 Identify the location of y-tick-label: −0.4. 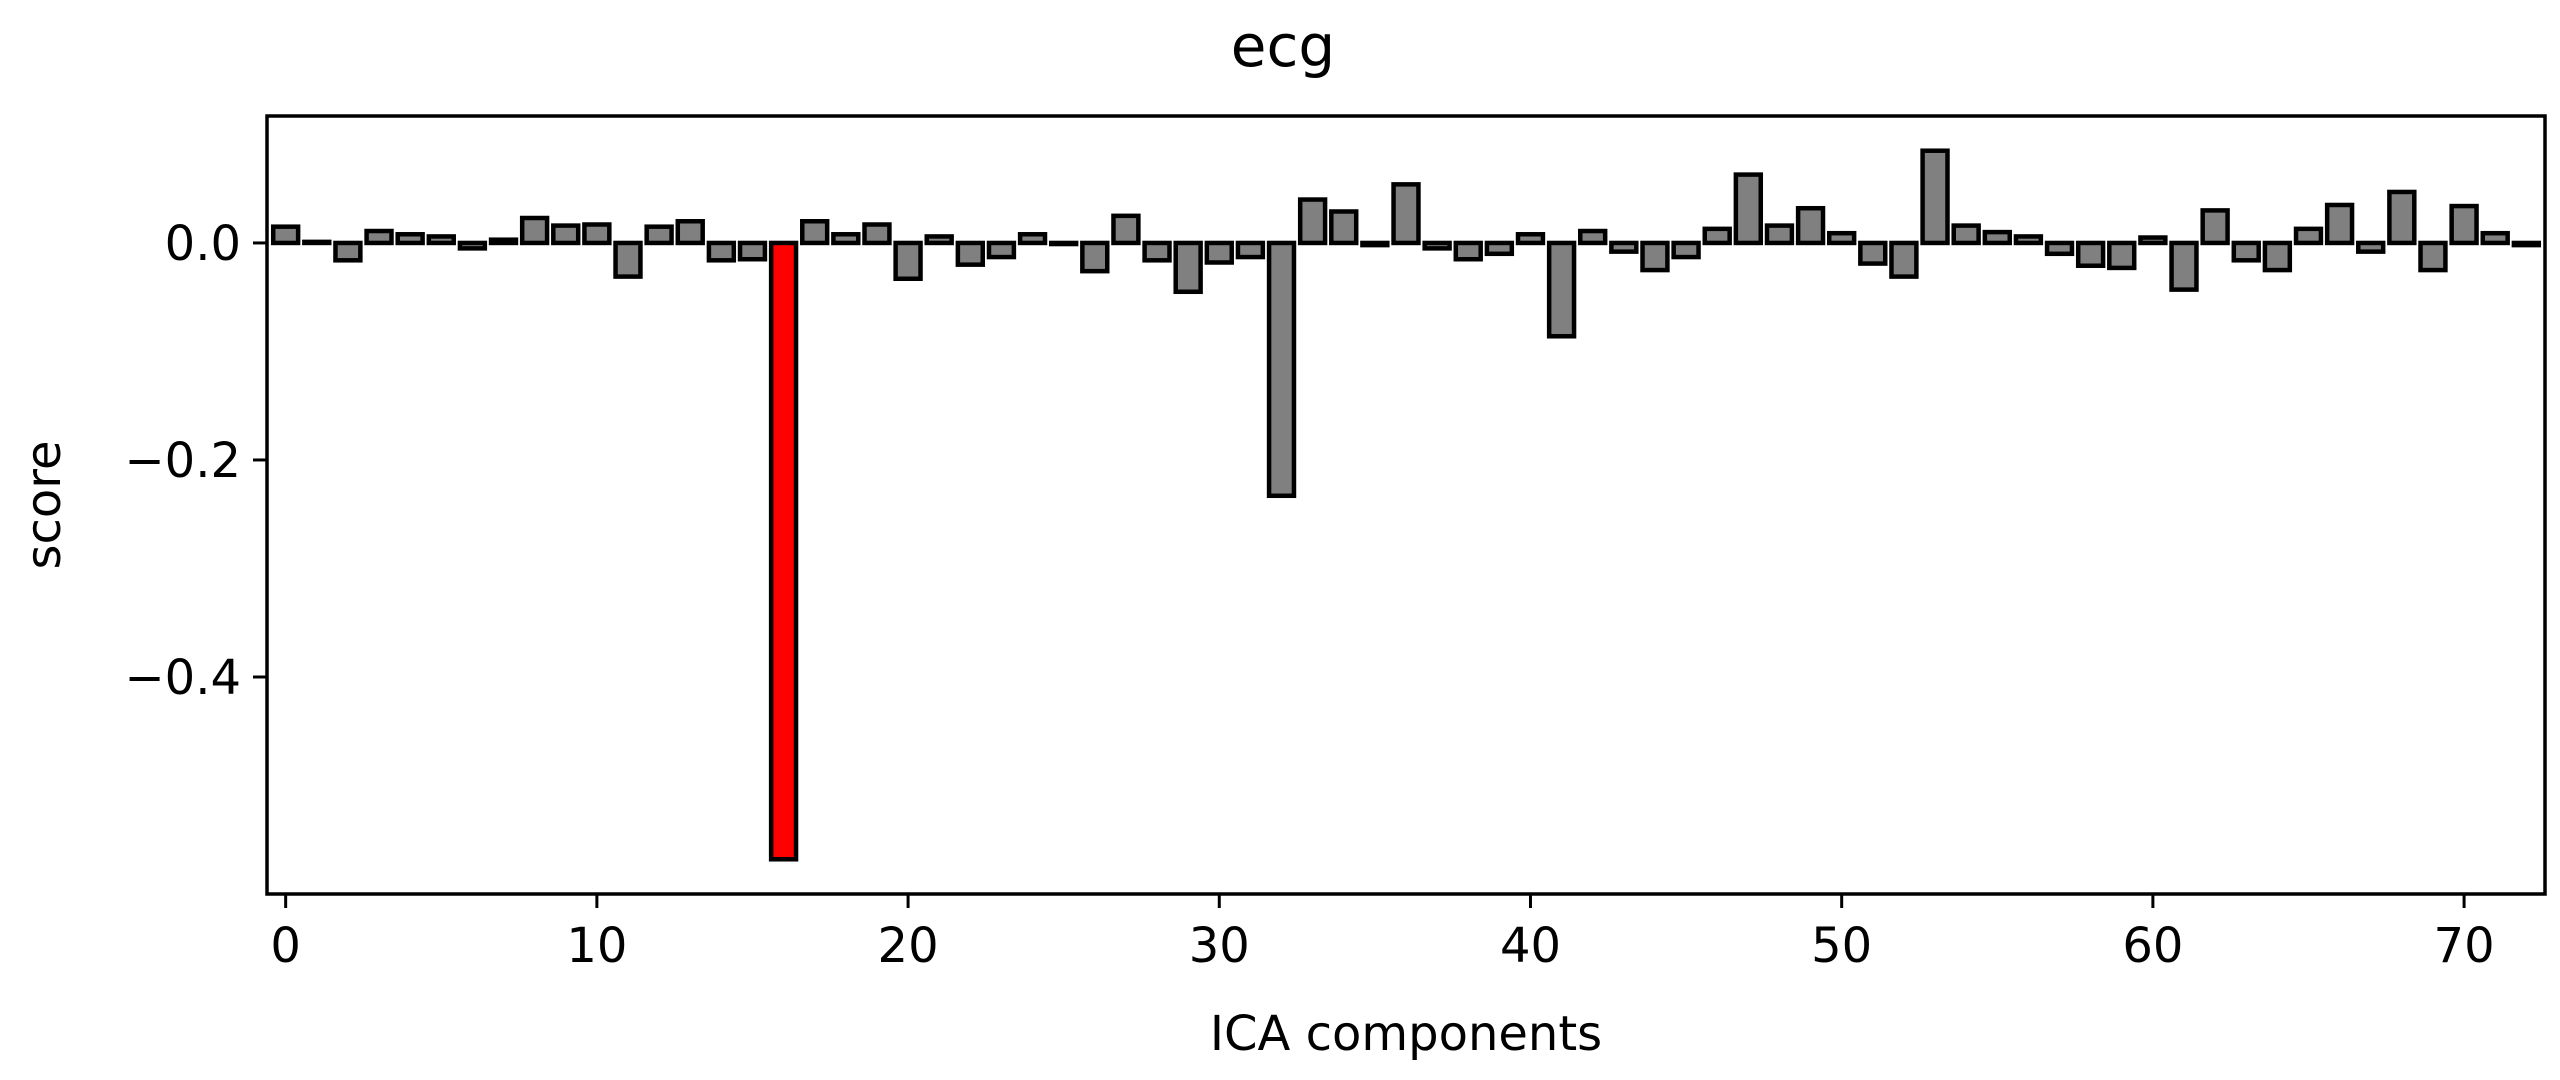
(182, 678).